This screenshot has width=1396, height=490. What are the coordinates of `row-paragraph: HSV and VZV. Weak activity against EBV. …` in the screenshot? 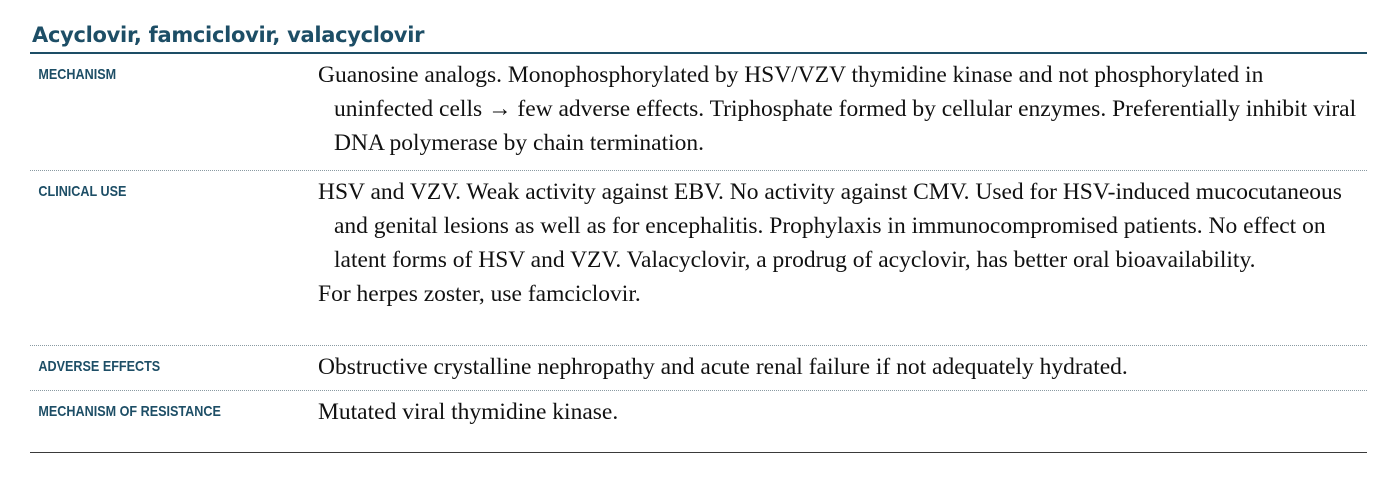 It's located at (830, 226).